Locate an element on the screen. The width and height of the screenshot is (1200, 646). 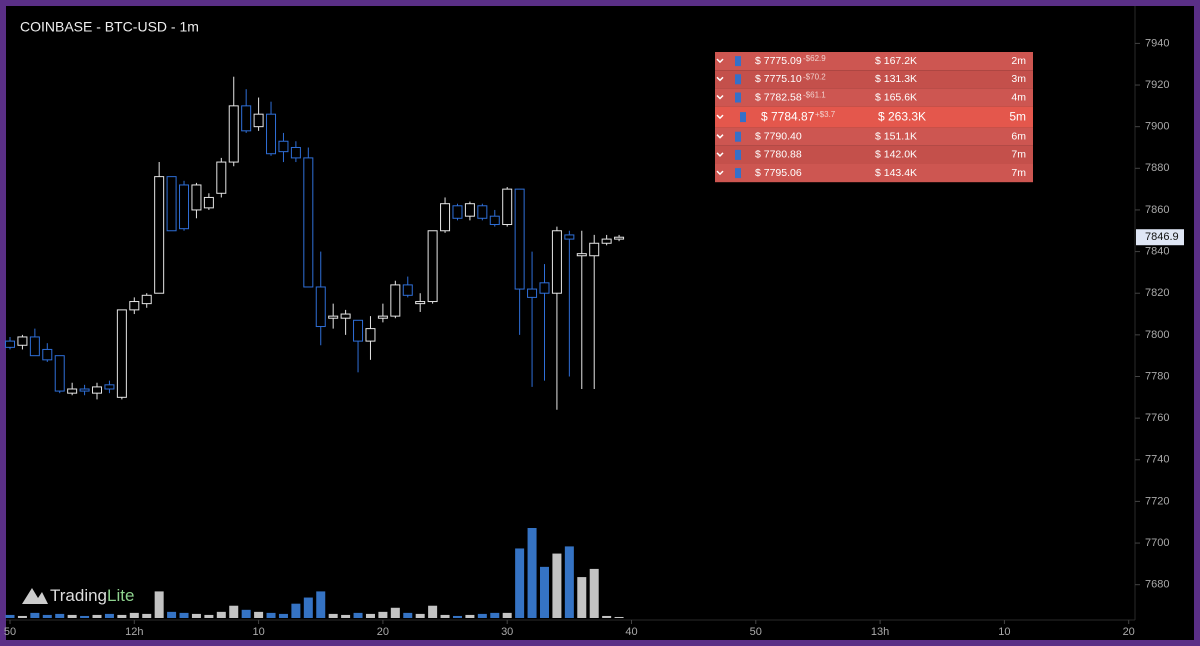
row-price: $ 7790.40 is located at coordinates (778, 136).